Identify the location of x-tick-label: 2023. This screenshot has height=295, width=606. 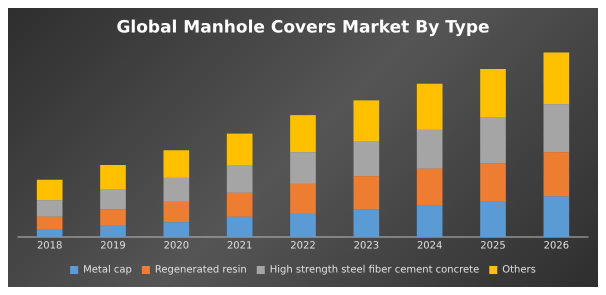
(367, 246).